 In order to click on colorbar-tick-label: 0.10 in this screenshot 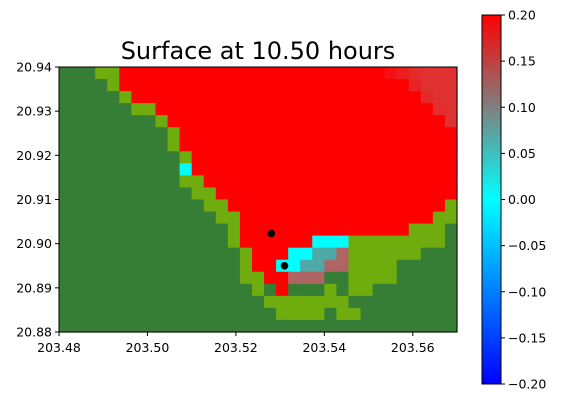, I will do `click(522, 107)`.